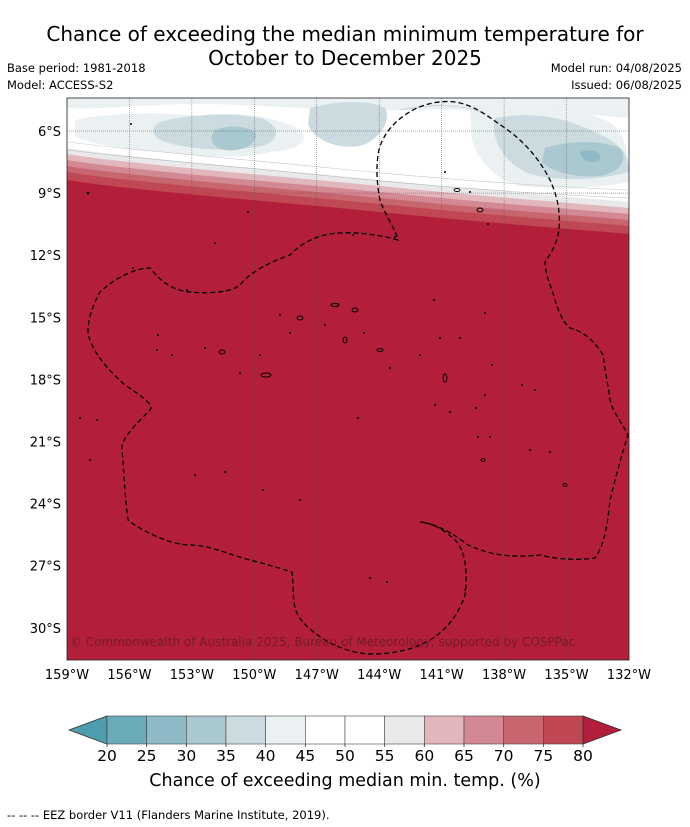  Describe the element at coordinates (147, 756) in the screenshot. I see `colorbar-tick-label: 25` at that location.